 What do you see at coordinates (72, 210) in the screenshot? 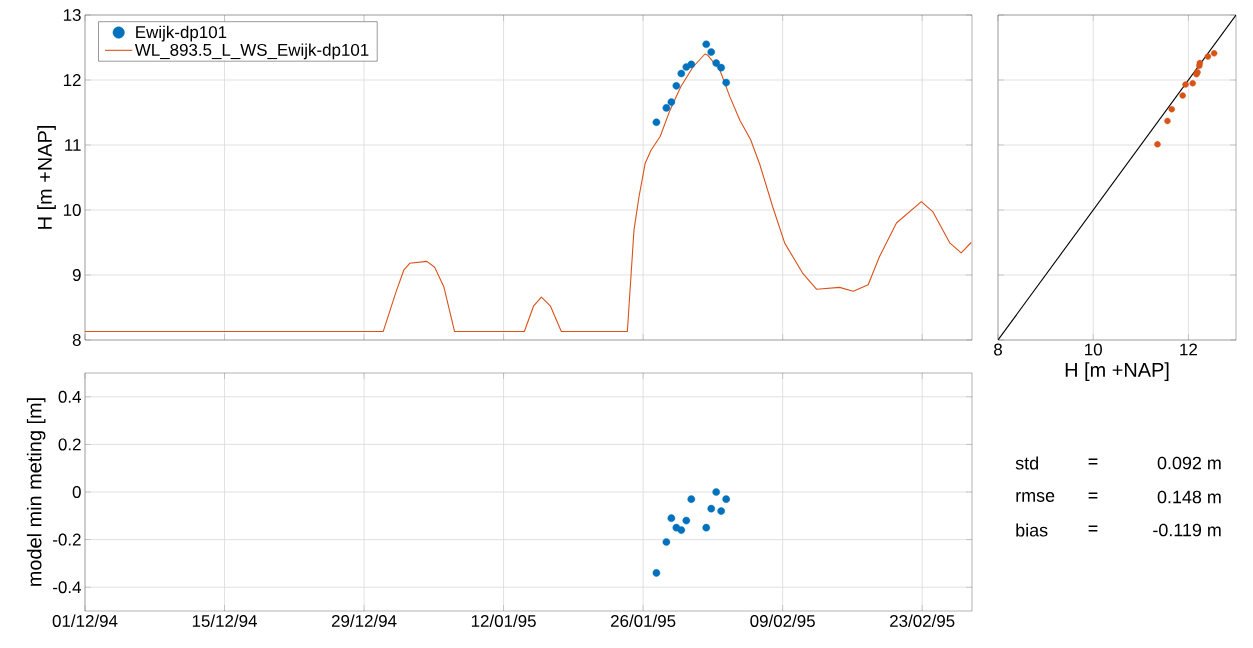
I see `y-tick-label: 10` at bounding box center [72, 210].